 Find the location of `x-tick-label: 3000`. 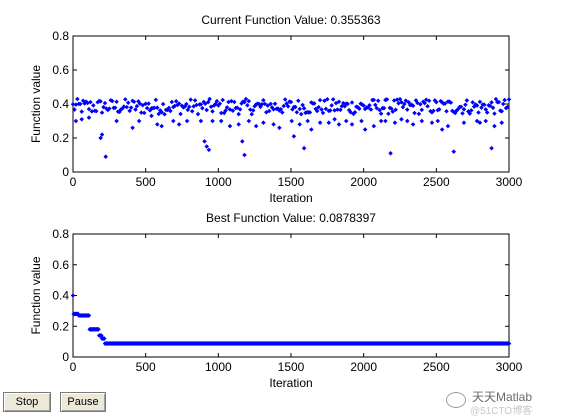

x-tick-label: 3000 is located at coordinates (509, 182).